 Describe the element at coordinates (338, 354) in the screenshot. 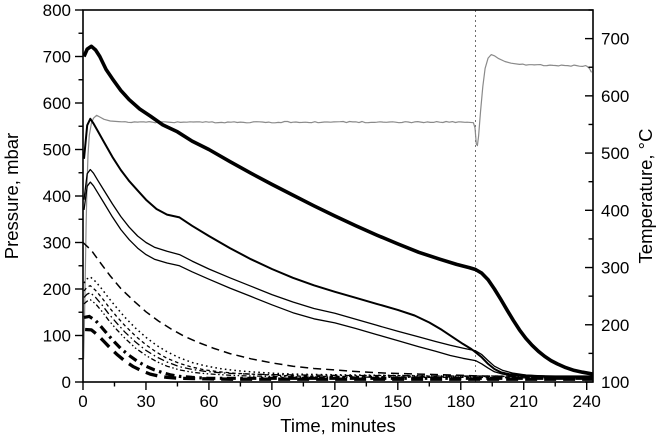

I see `pressure-bold-dash` at that location.